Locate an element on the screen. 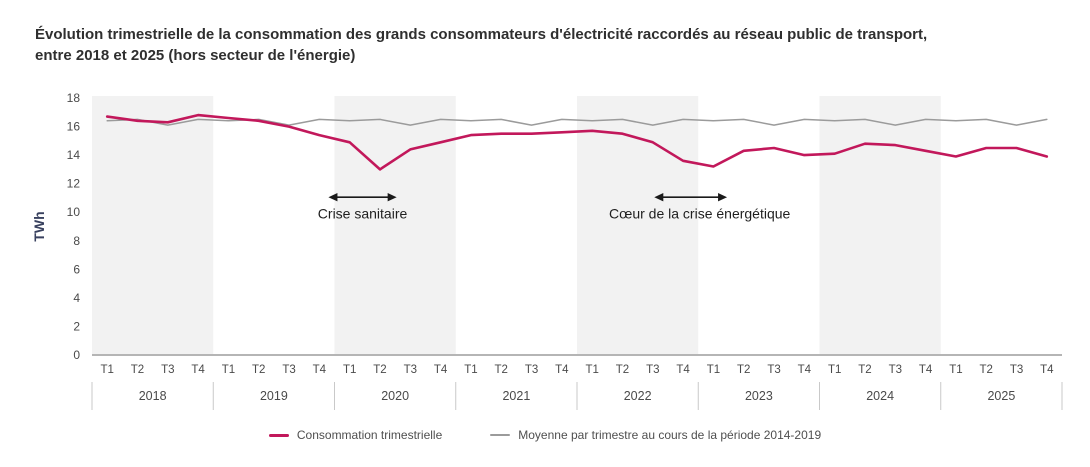 This screenshot has width=1090, height=467. legend-swatch-consumption is located at coordinates (278, 435).